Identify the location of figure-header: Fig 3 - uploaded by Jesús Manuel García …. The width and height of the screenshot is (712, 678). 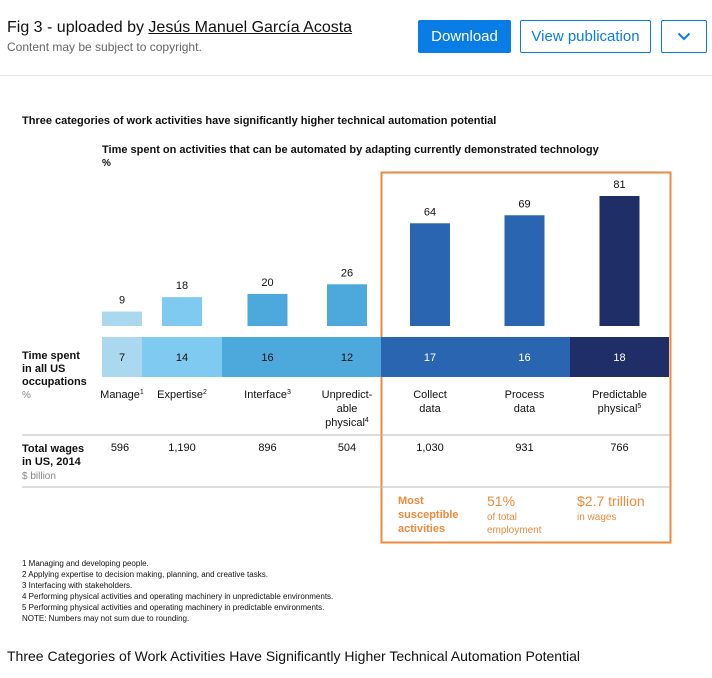
(356, 38).